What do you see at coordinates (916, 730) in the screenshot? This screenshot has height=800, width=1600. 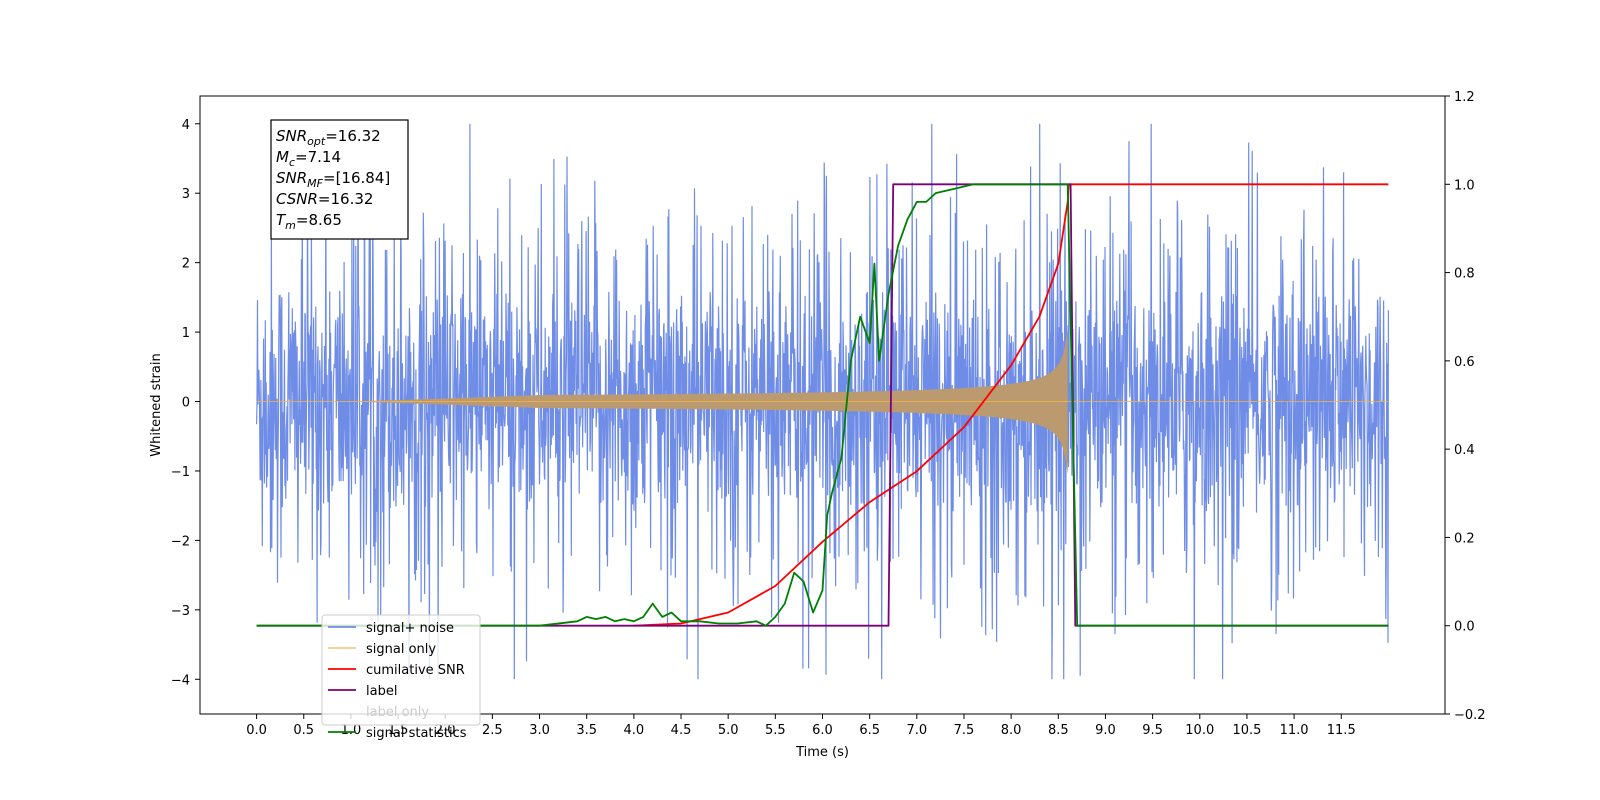 I see `x-tick-label: 7.0` at bounding box center [916, 730].